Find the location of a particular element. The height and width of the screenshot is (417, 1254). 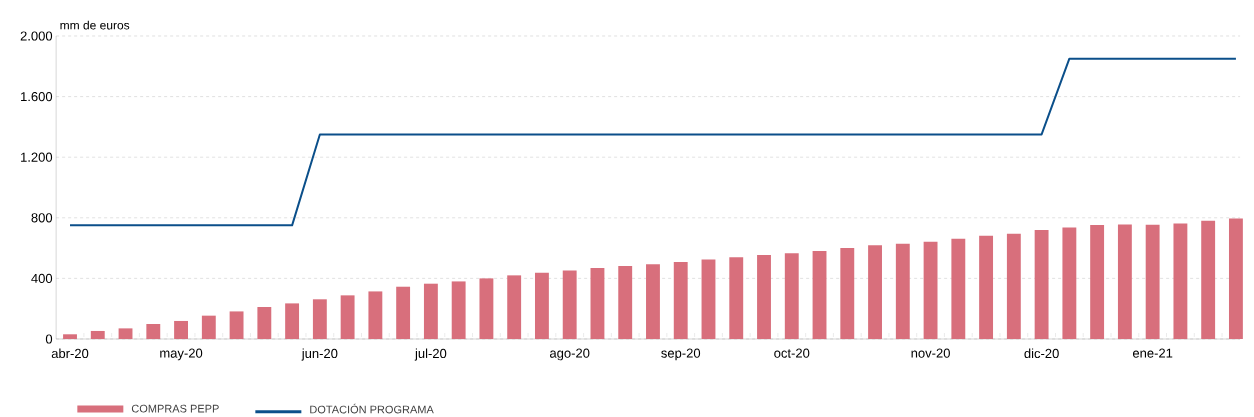

x-tick-label: may-20 is located at coordinates (181, 354).